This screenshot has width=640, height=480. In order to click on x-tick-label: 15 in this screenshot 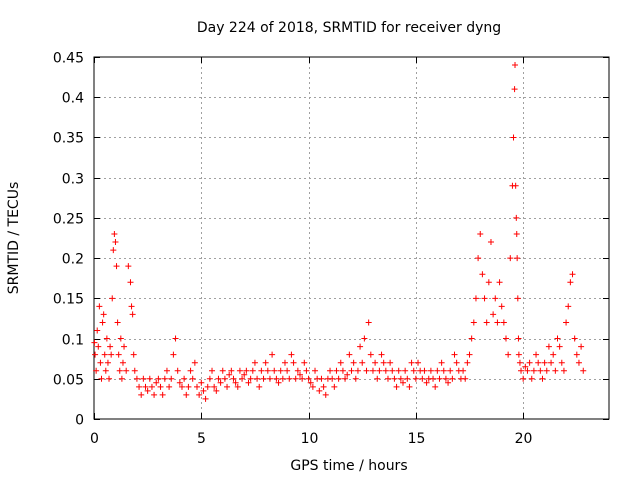, I will do `click(417, 439)`.